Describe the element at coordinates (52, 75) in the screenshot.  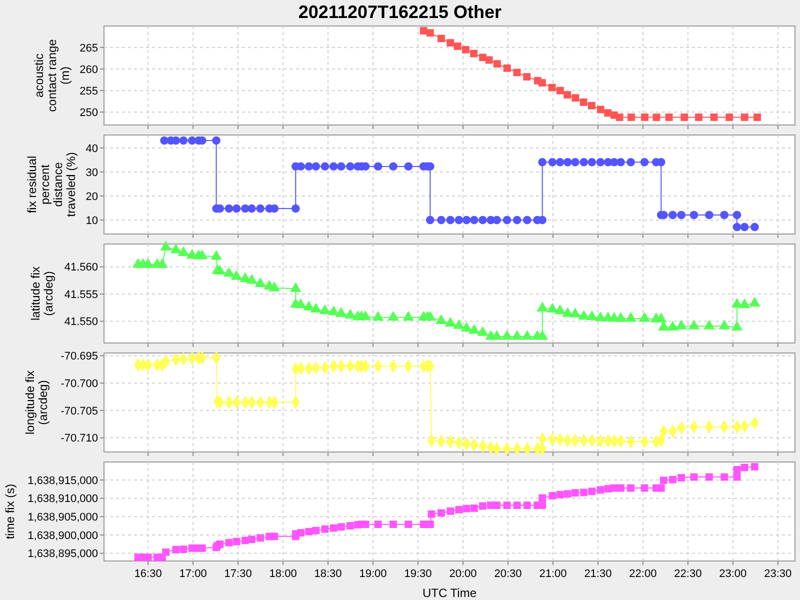
I see `y-axis-title: acoustic contact range (m)` at that location.